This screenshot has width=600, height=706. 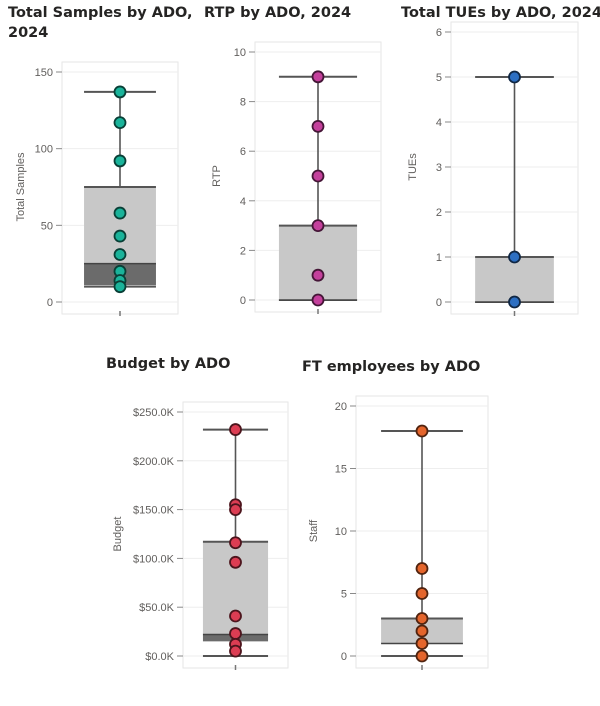 I want to click on chart-title-line: FT employees by ADO, so click(x=391, y=367).